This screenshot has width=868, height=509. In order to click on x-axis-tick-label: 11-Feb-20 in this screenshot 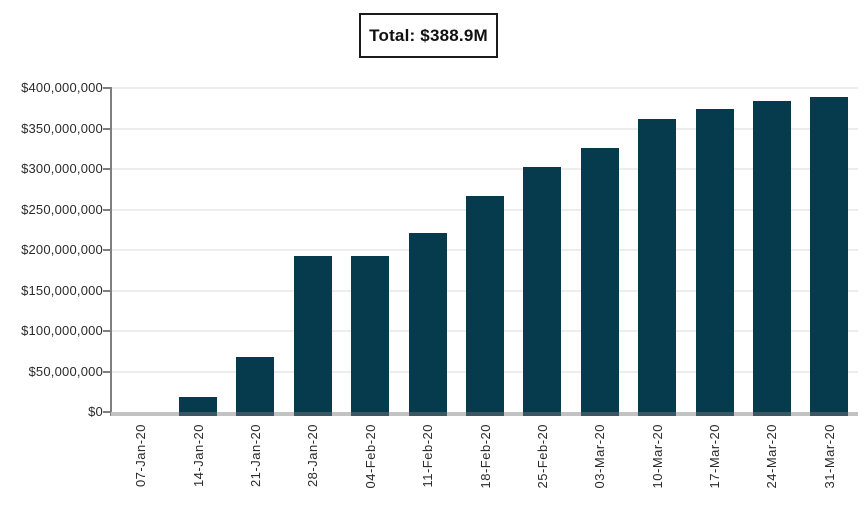, I will do `click(428, 456)`.